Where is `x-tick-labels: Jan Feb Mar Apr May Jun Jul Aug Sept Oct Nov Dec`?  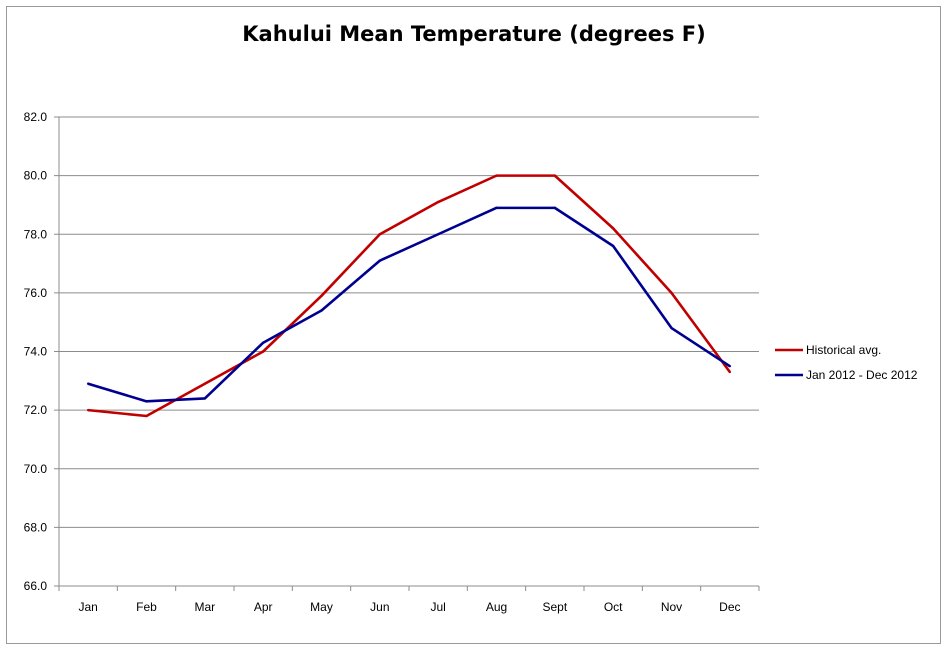 x-tick-labels: Jan Feb Mar Apr May Jun Jul Aug Sept Oct Nov Dec is located at coordinates (409, 607).